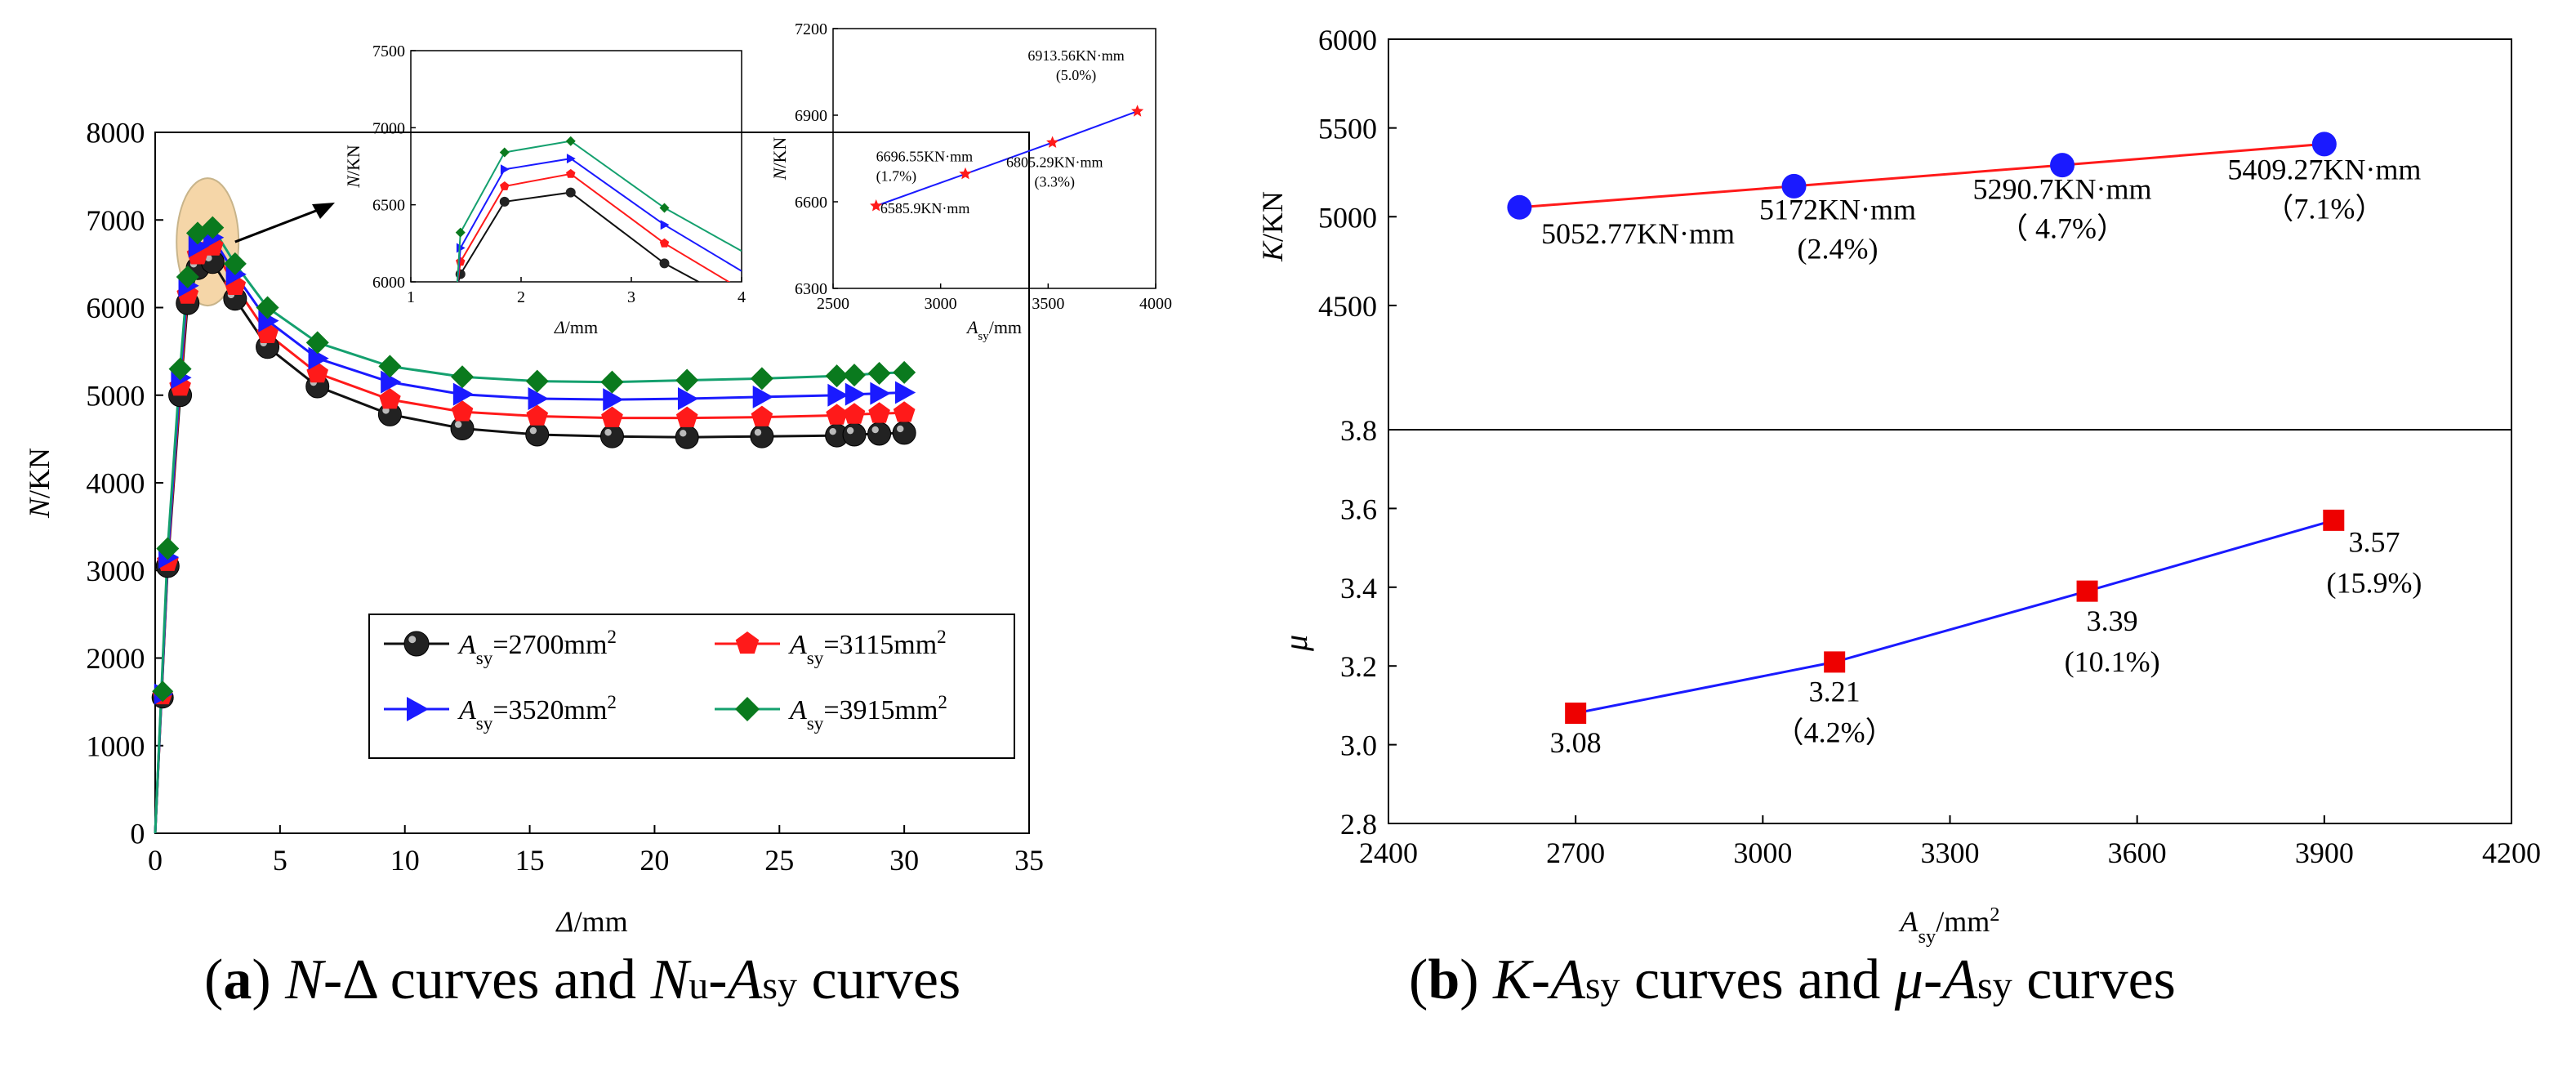 Image resolution: width=2576 pixels, height=1071 pixels. Describe the element at coordinates (896, 177) in the screenshot. I see `data-label: (1.7%)` at that location.